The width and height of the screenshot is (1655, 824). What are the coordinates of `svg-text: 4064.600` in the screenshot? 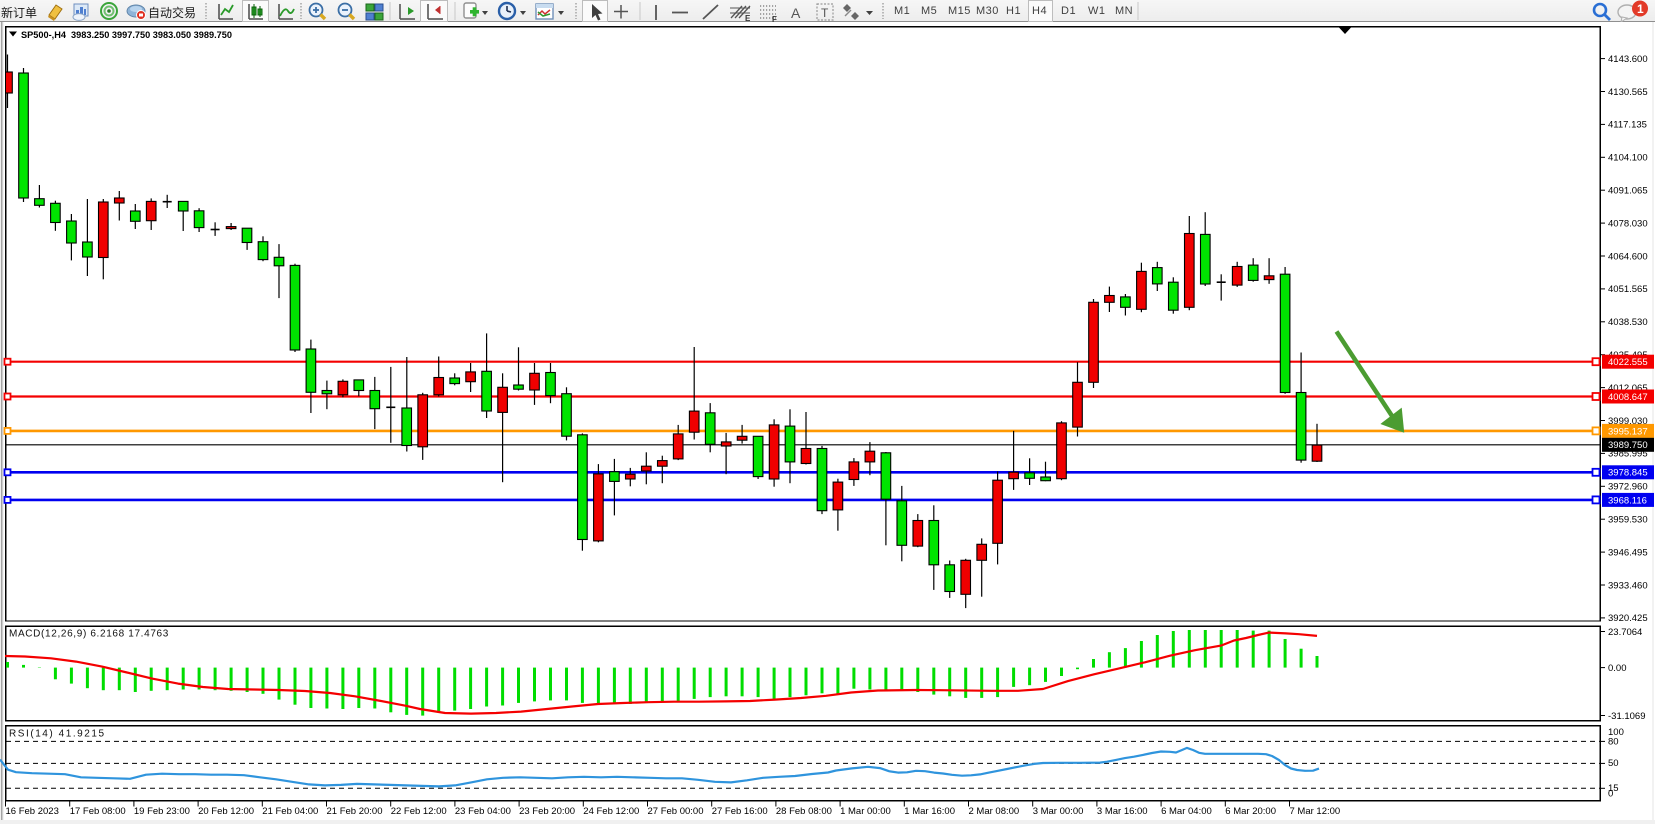 It's located at (1628, 256).